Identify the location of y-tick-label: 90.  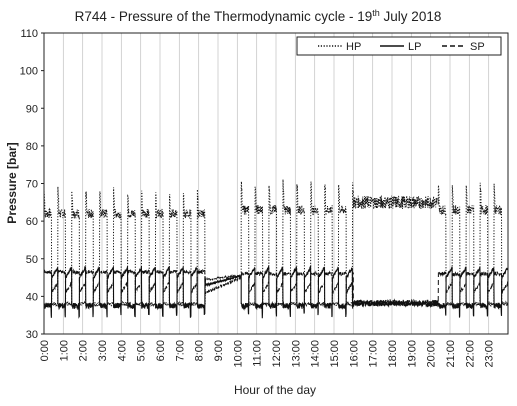
(32, 109).